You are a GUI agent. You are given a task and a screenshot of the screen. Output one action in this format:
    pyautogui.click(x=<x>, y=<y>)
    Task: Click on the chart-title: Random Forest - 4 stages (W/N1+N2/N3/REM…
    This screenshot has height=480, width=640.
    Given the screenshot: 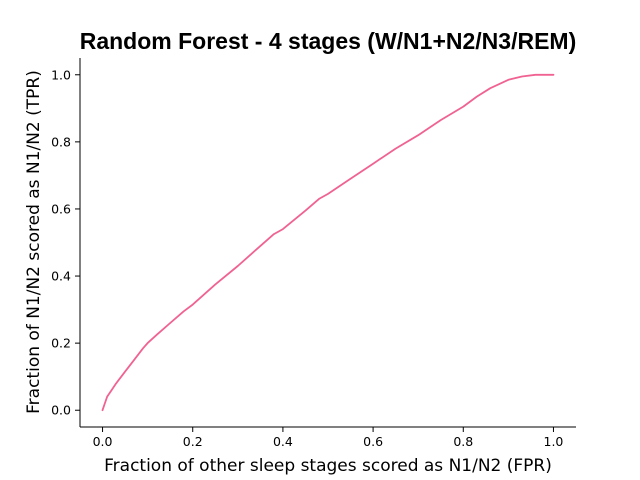 What is the action you would take?
    pyautogui.click(x=328, y=41)
    